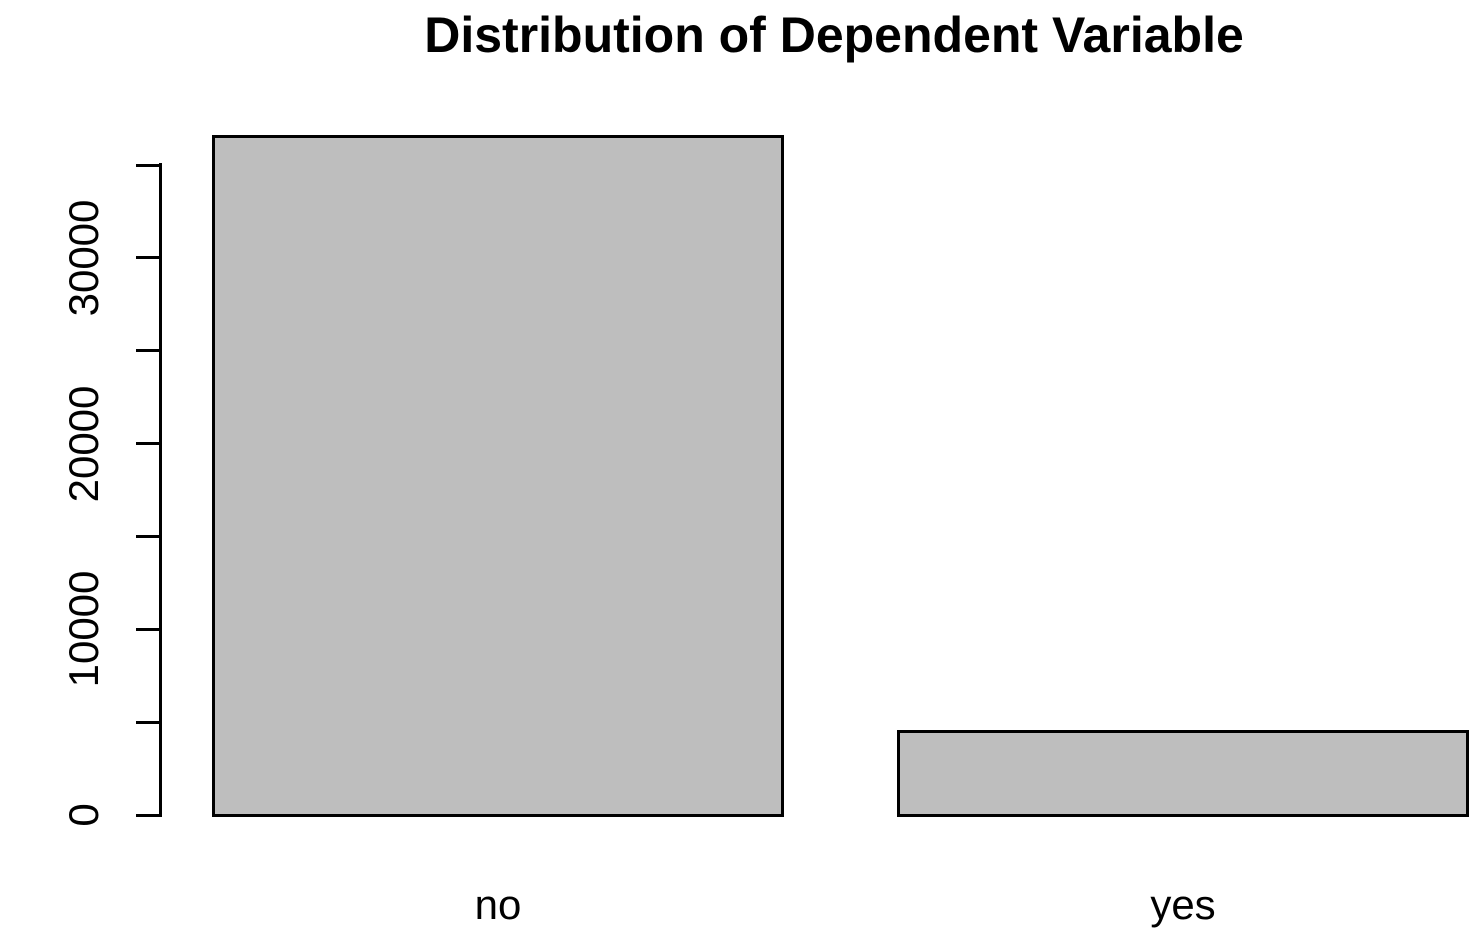 This screenshot has height=934, width=1484. I want to click on x-category-label-yes: yes, so click(1183, 904).